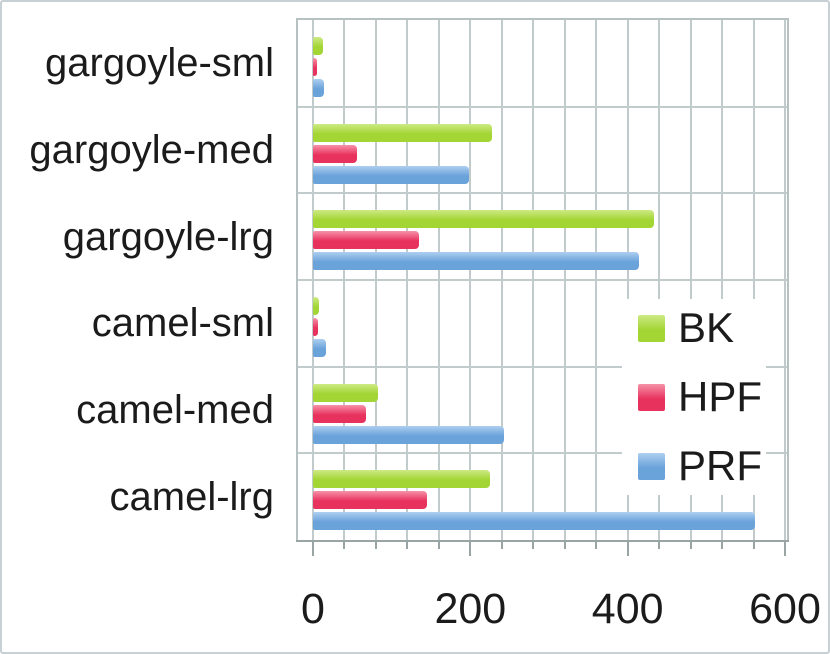  Describe the element at coordinates (720, 396) in the screenshot. I see `legend-label: HPF` at that location.